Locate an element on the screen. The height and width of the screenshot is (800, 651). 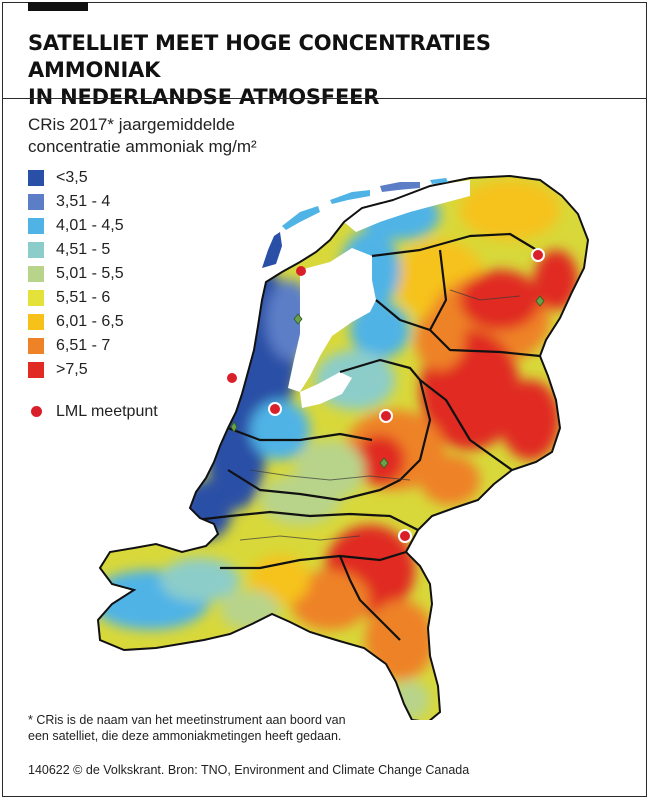
wadden-islands is located at coordinates (355, 223).